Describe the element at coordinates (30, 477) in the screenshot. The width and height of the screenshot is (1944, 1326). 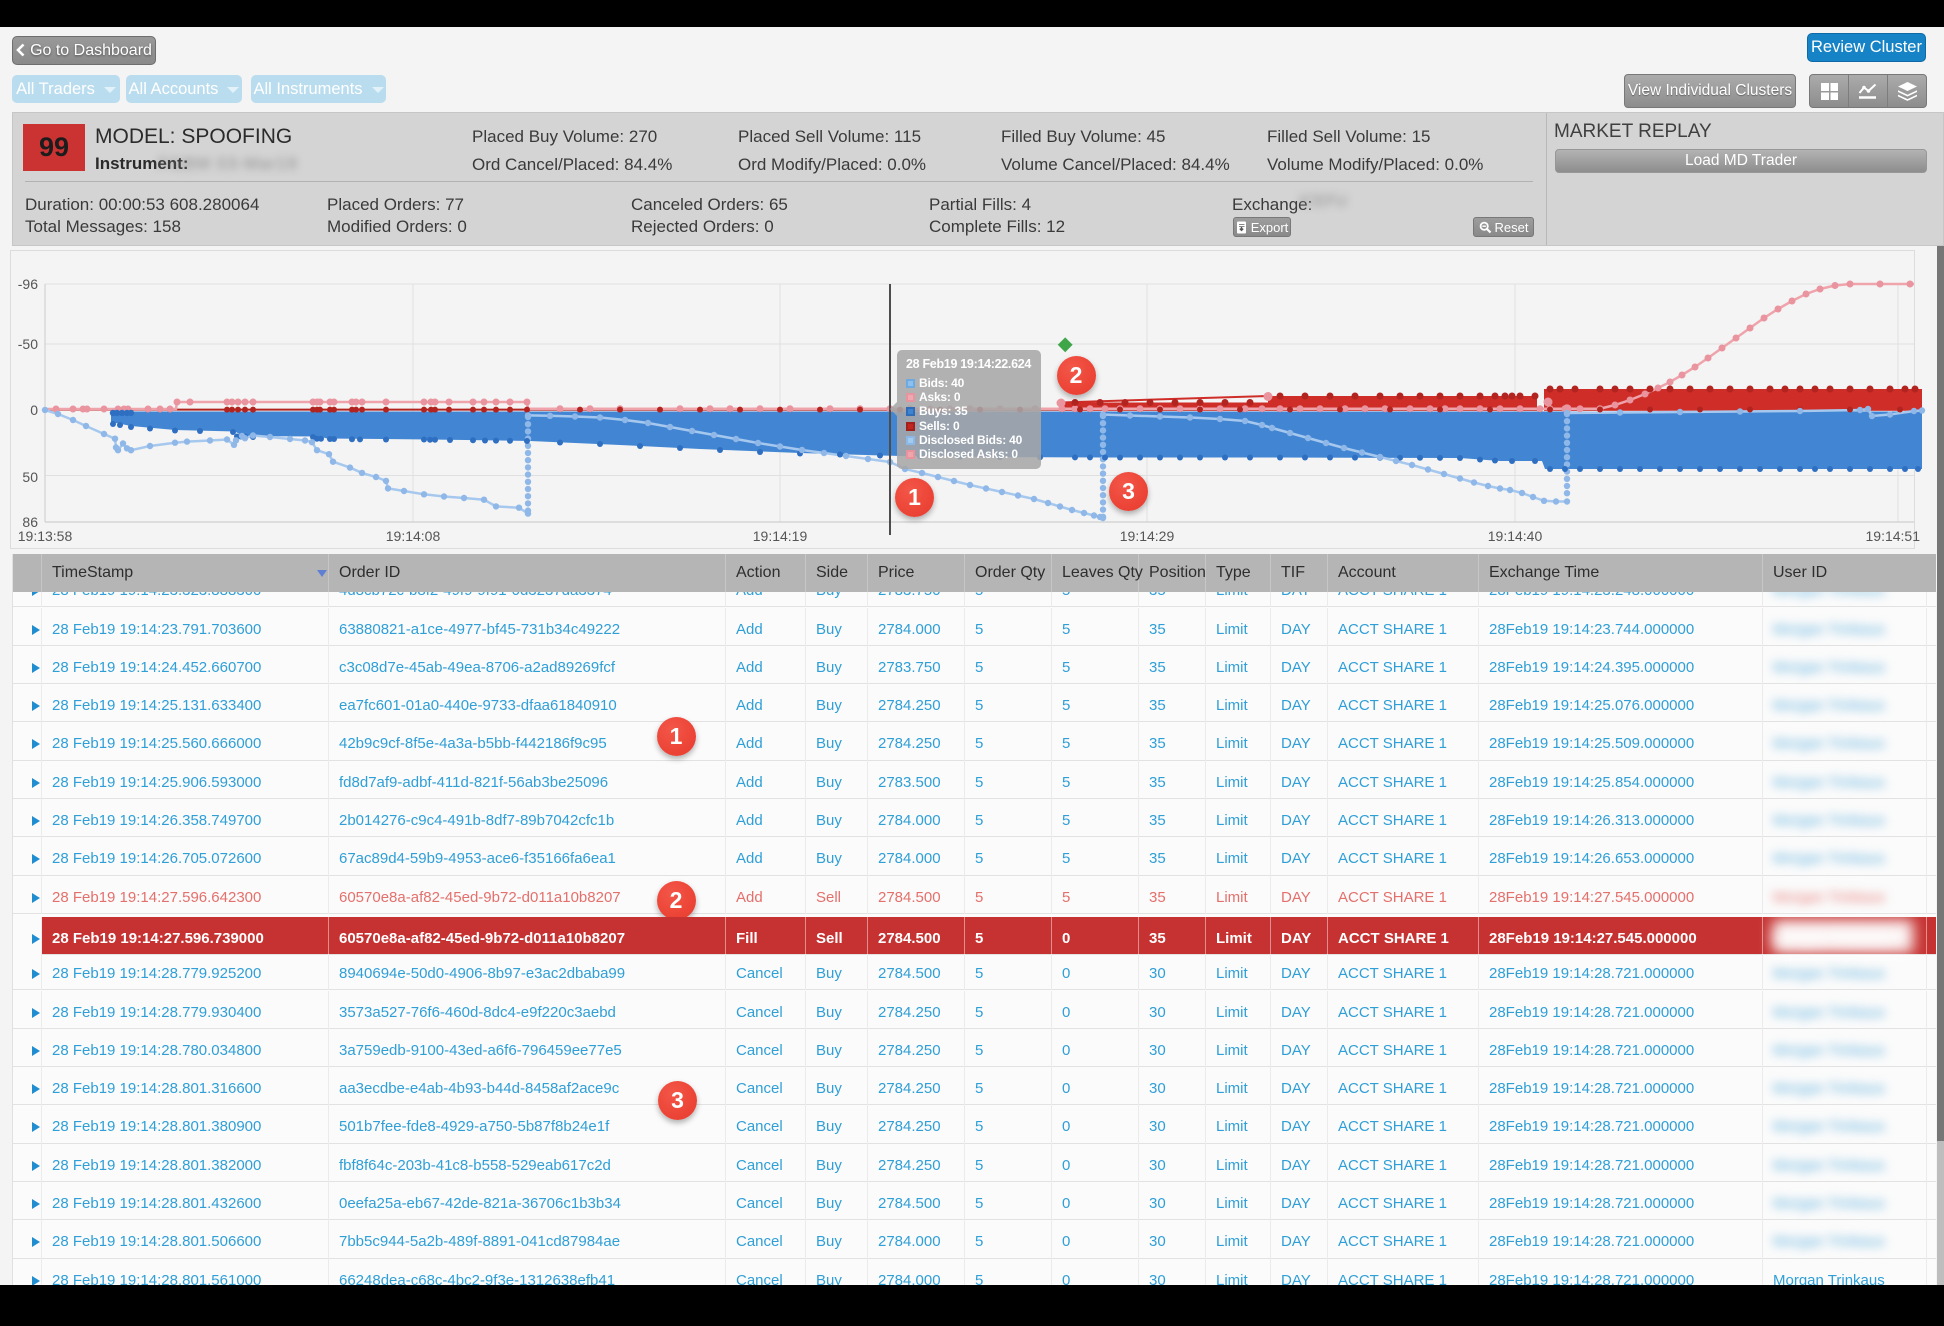
I see `svg-text: 50` at that location.